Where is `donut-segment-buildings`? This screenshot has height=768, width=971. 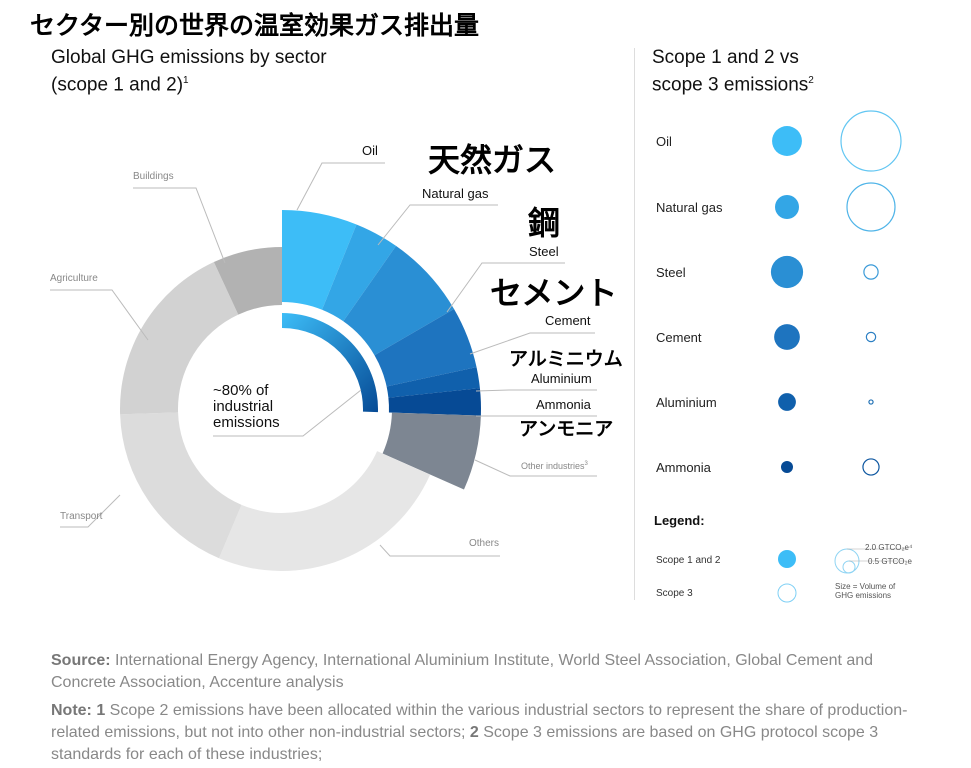
donut-segment-buildings is located at coordinates (247, 281).